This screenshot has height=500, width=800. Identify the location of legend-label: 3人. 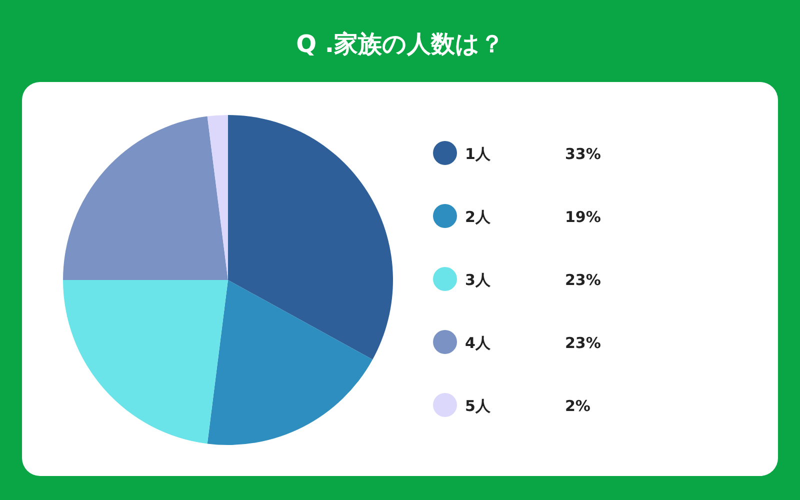
(478, 280).